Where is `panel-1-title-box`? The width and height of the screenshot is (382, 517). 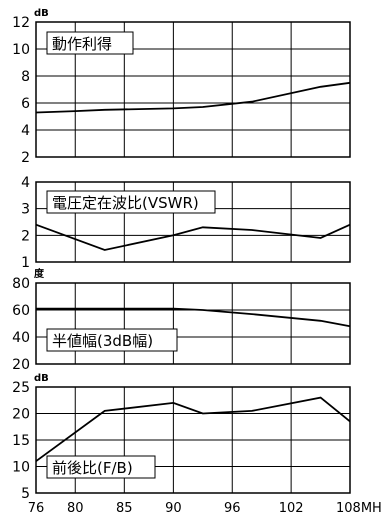 panel-1-title-box is located at coordinates (90, 43).